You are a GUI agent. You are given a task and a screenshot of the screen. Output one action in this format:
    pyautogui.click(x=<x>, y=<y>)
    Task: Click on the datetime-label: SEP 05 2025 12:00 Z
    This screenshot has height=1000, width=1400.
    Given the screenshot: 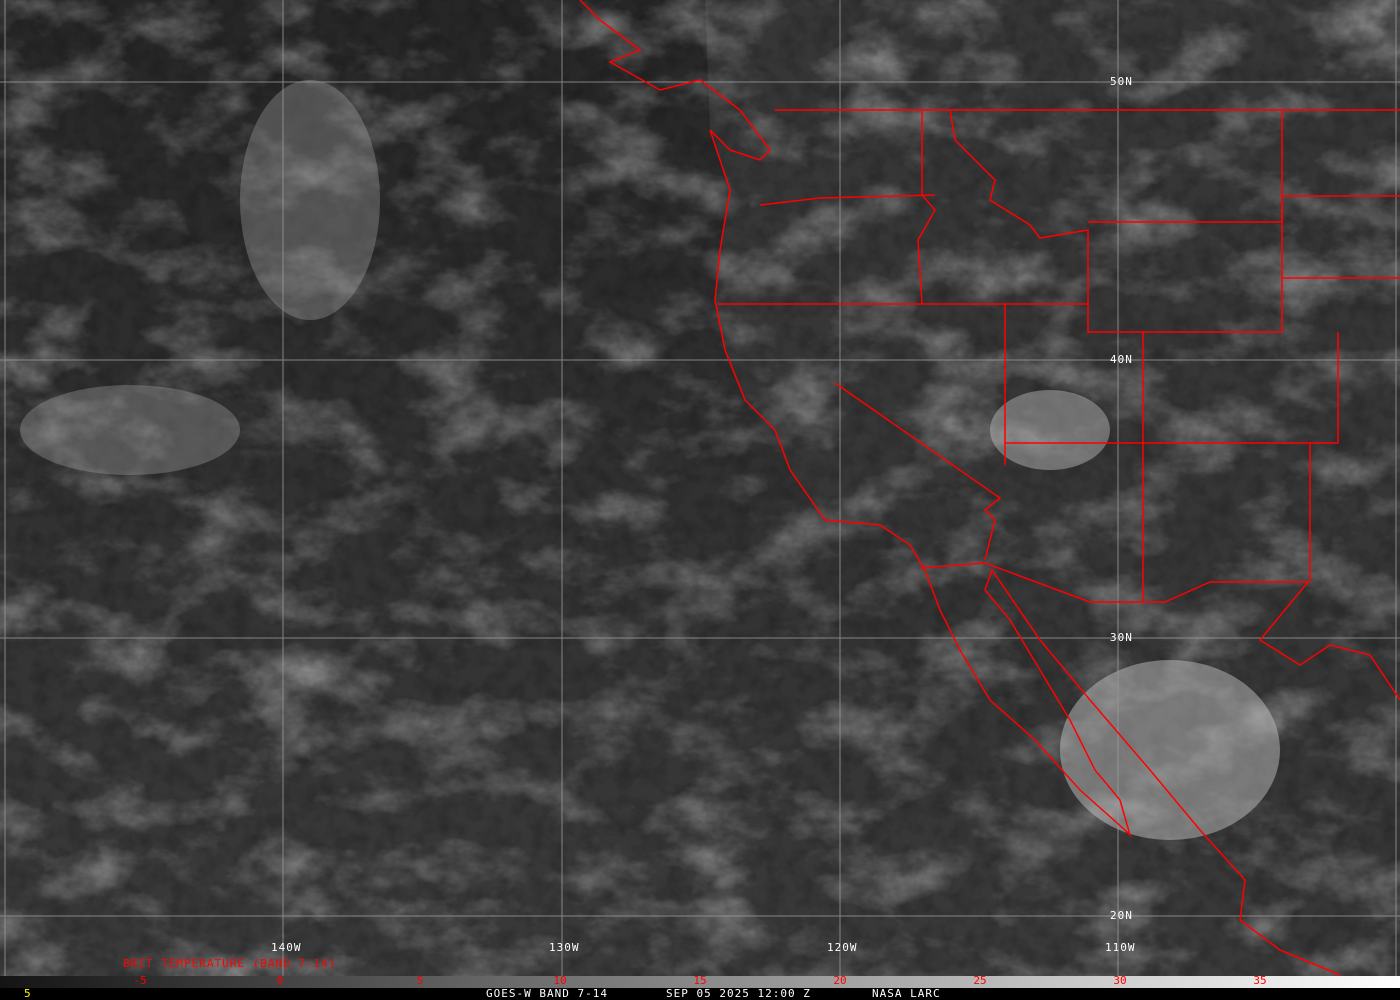 What is the action you would take?
    pyautogui.click(x=738, y=993)
    